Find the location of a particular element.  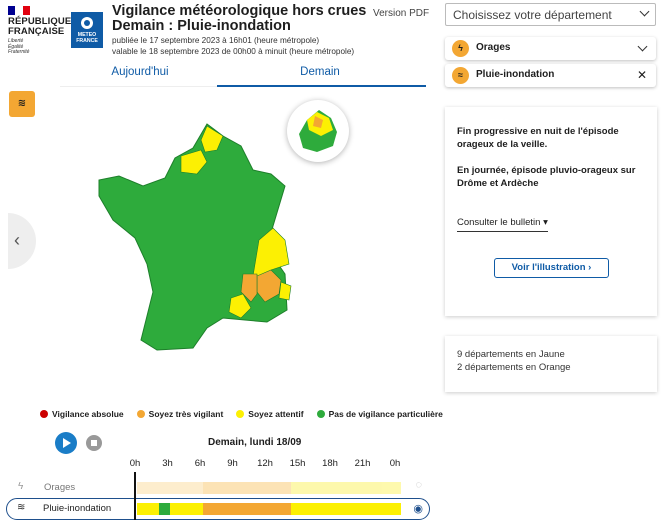

tab-today: Aujourd'hui is located at coordinates (140, 72).